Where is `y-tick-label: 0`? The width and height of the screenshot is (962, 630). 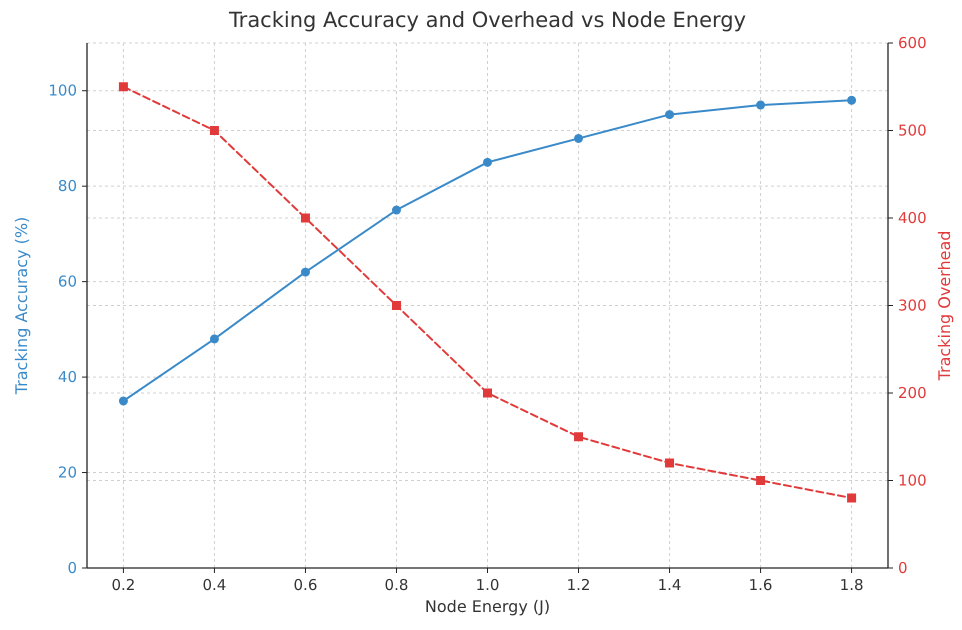
y-tick-label: 0 is located at coordinates (72, 568).